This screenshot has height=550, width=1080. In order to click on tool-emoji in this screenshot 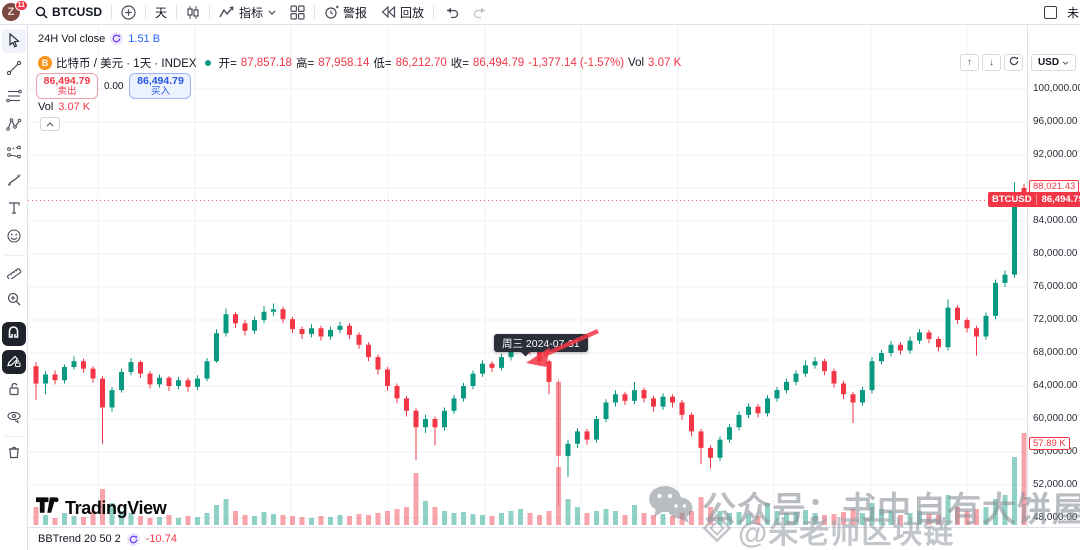, I will do `click(14, 237)`.